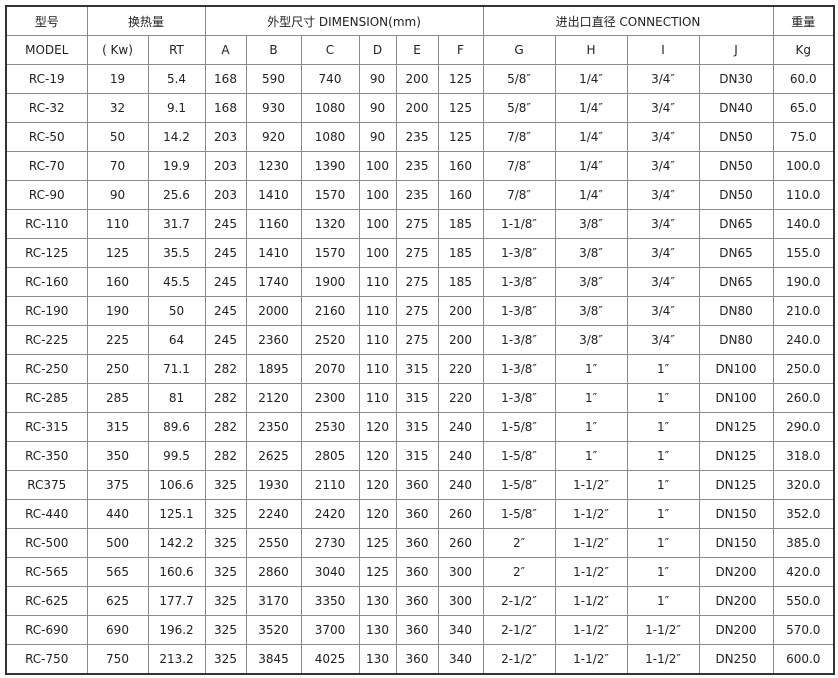  Describe the element at coordinates (46, 311) in the screenshot. I see `cell-model: RC-190` at that location.